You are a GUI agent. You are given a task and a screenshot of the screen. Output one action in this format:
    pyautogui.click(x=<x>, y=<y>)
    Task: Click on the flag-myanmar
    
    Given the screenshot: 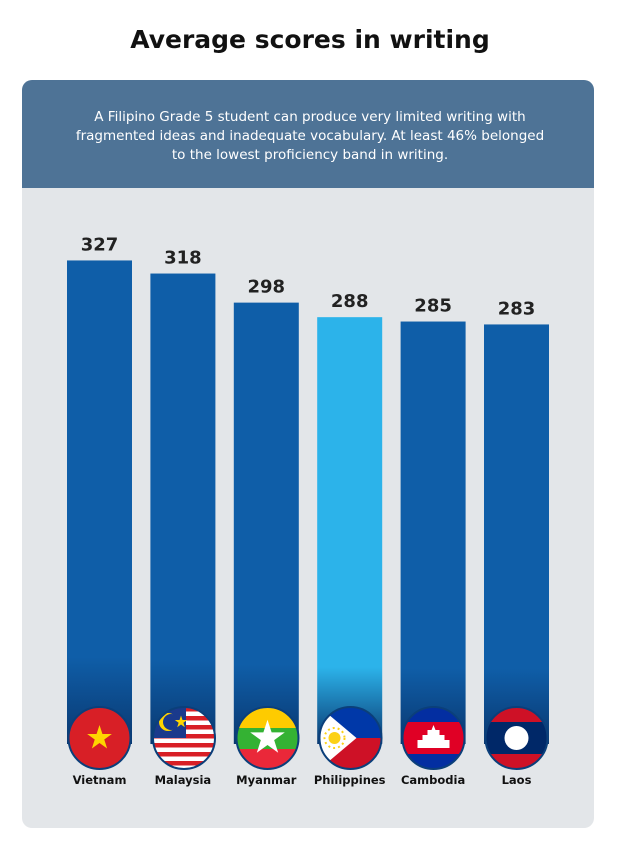 What is the action you would take?
    pyautogui.click(x=267, y=738)
    